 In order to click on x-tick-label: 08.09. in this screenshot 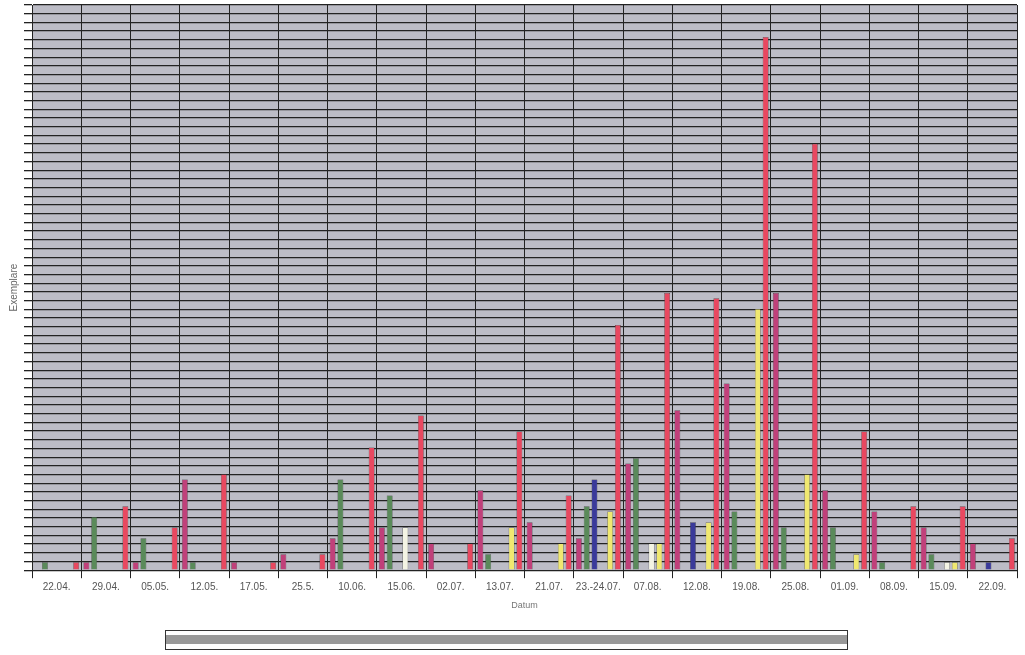, I will do `click(893, 586)`.